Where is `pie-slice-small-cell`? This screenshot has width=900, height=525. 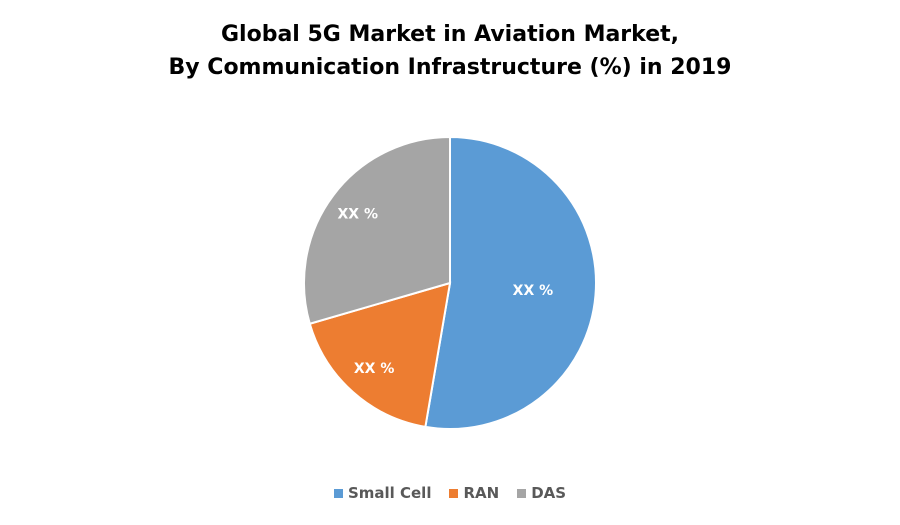 pie-slice-small-cell is located at coordinates (510, 282).